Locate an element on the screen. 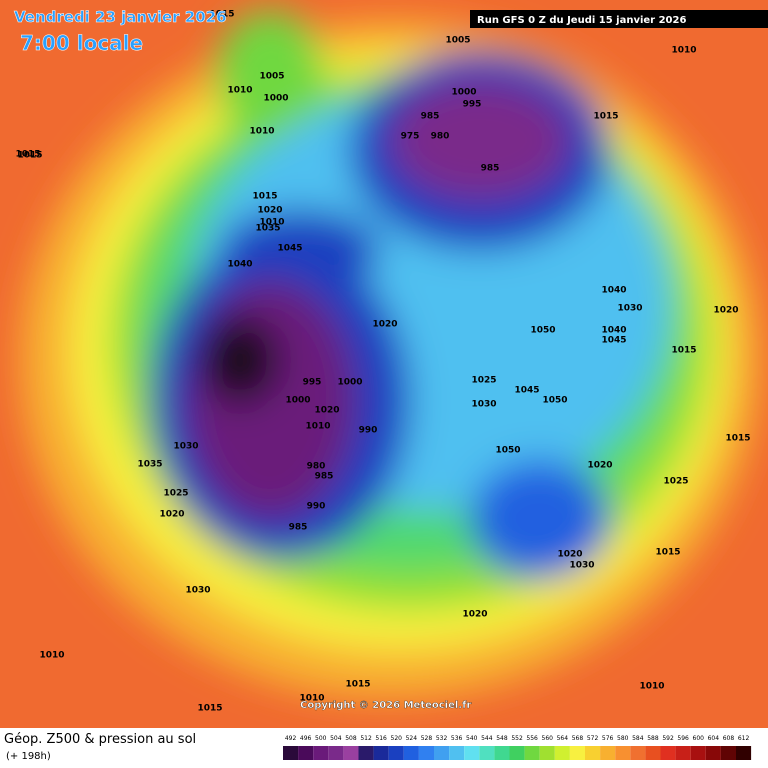 Image resolution: width=768 pixels, height=768 pixels. isobar-label: 1050 is located at coordinates (542, 331).